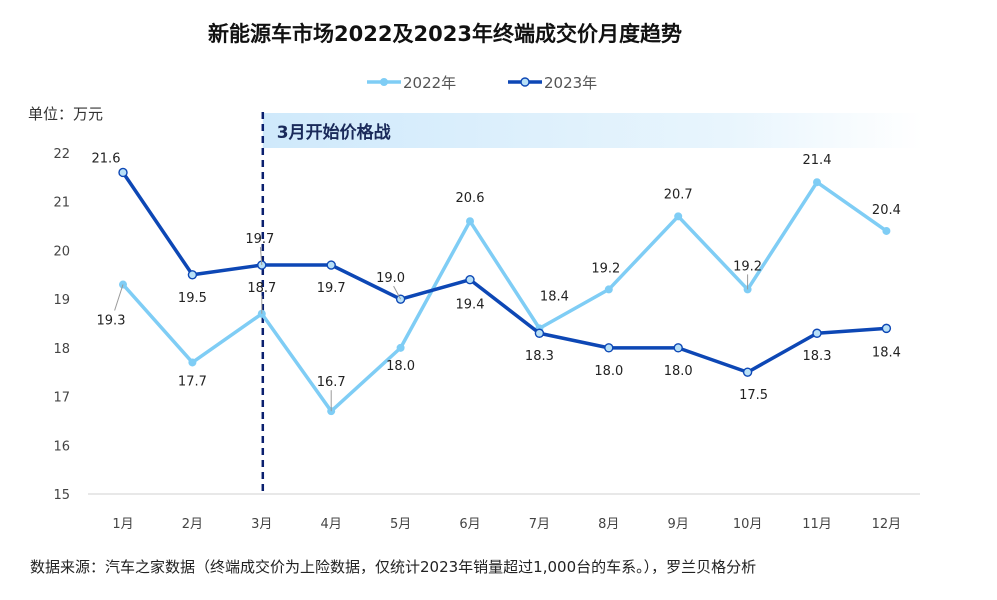 Image resolution: width=997 pixels, height=600 pixels. Describe the element at coordinates (400, 524) in the screenshot. I see `x-tick-label: 5月` at that location.